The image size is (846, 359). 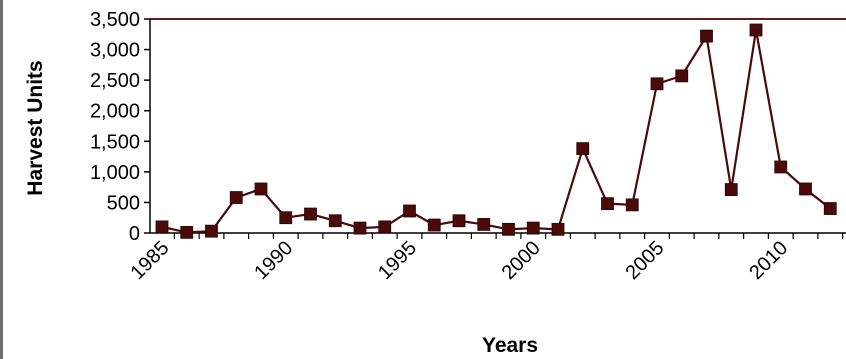 What do you see at coordinates (521, 260) in the screenshot?
I see `x-tick-label: 2000` at bounding box center [521, 260].